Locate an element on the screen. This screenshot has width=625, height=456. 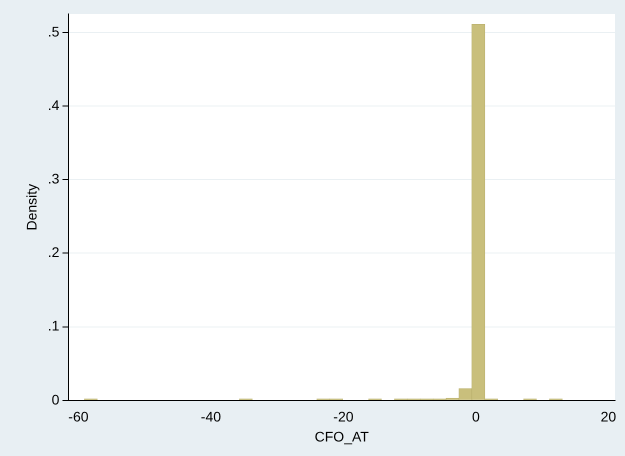
y-tick-label: .3 is located at coordinates (54, 178).